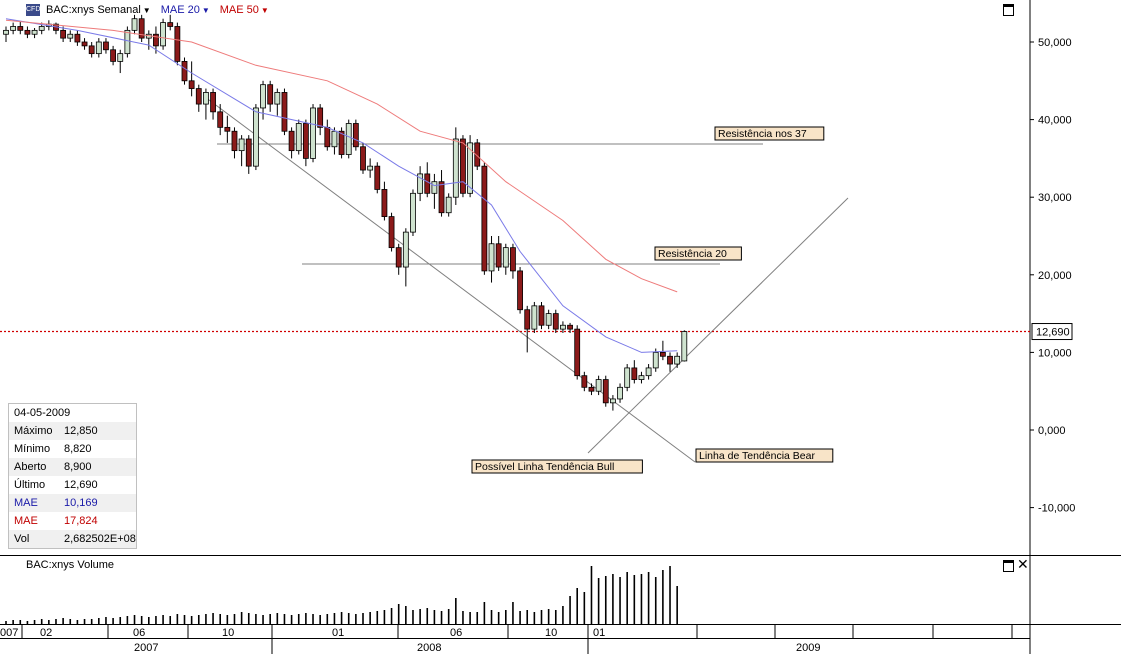  I want to click on info-row: Último 12,690, so click(72, 485).